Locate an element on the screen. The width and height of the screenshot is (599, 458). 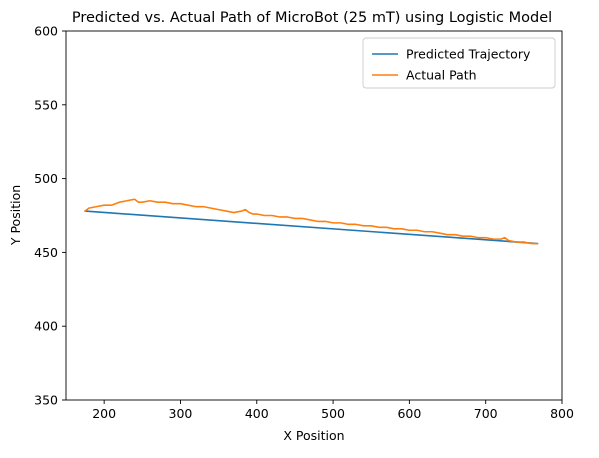
legend-box is located at coordinates (459, 63).